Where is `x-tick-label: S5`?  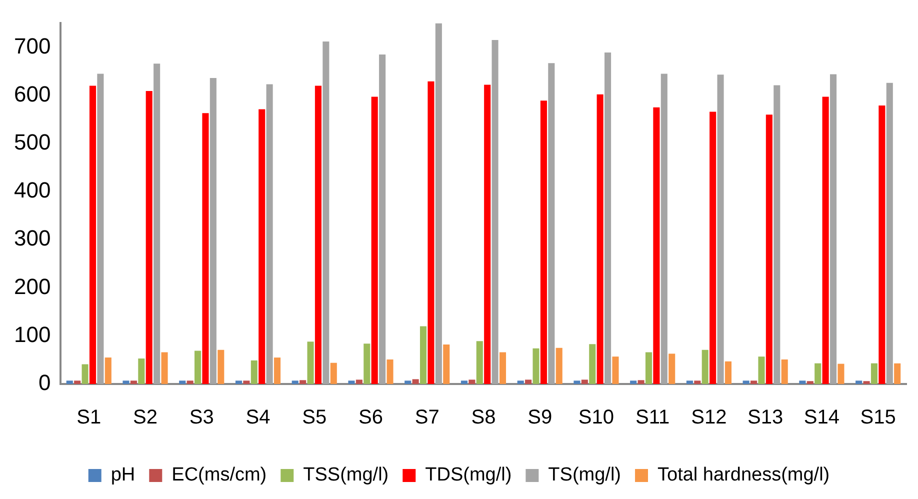
x-tick-label: S5 is located at coordinates (314, 417).